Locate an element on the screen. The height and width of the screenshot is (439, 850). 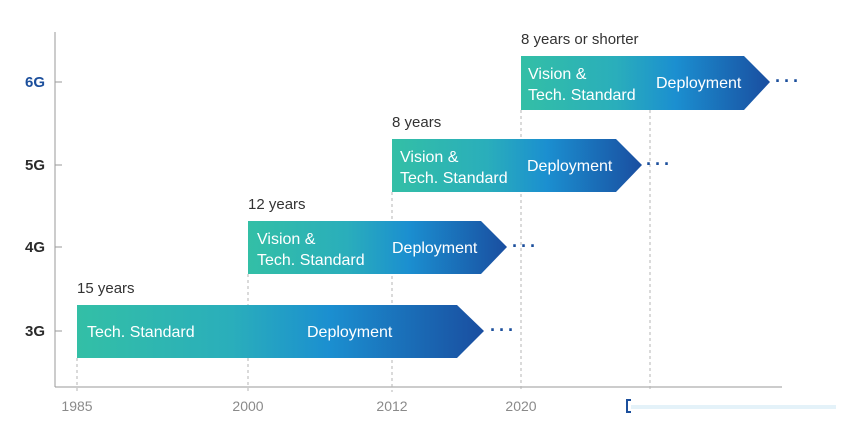
band-4g-phase-label-line2: Tech. Standard is located at coordinates (311, 260).